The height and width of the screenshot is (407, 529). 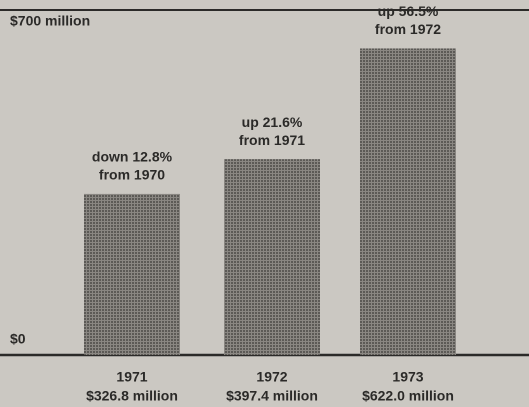 I want to click on x-tick-label: 1971, so click(x=131, y=377).